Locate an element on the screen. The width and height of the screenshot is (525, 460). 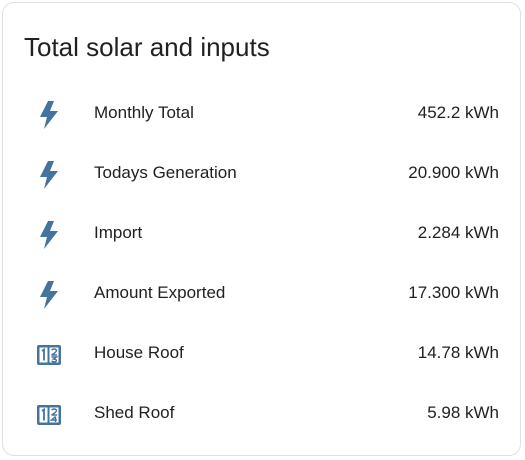
entity-value: 452.2 kWh is located at coordinates (458, 112).